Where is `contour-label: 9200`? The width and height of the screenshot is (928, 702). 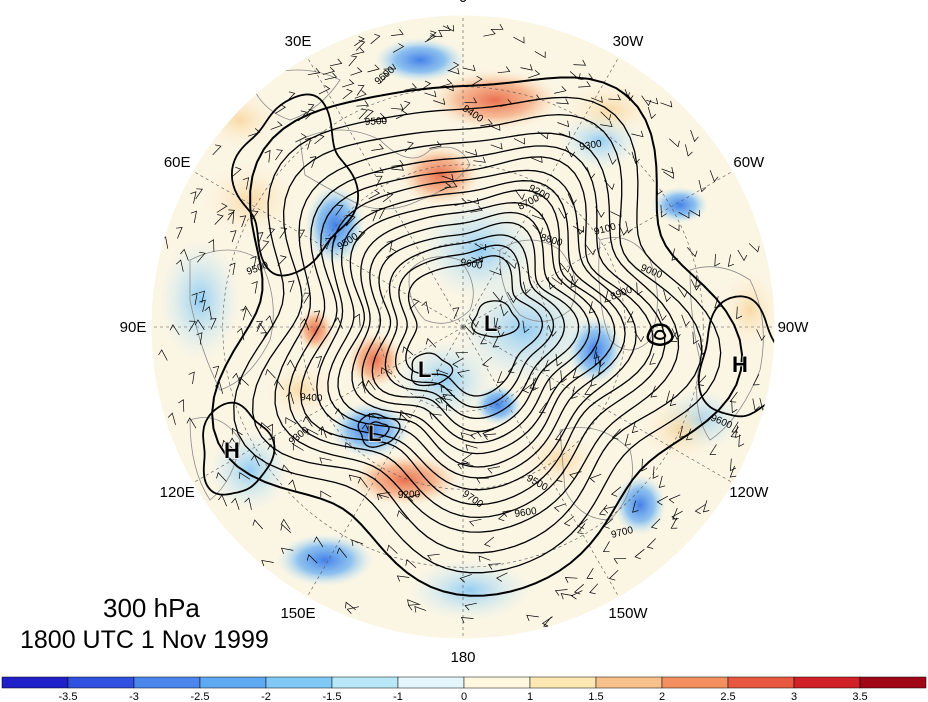 contour-label: 9200 is located at coordinates (409, 495).